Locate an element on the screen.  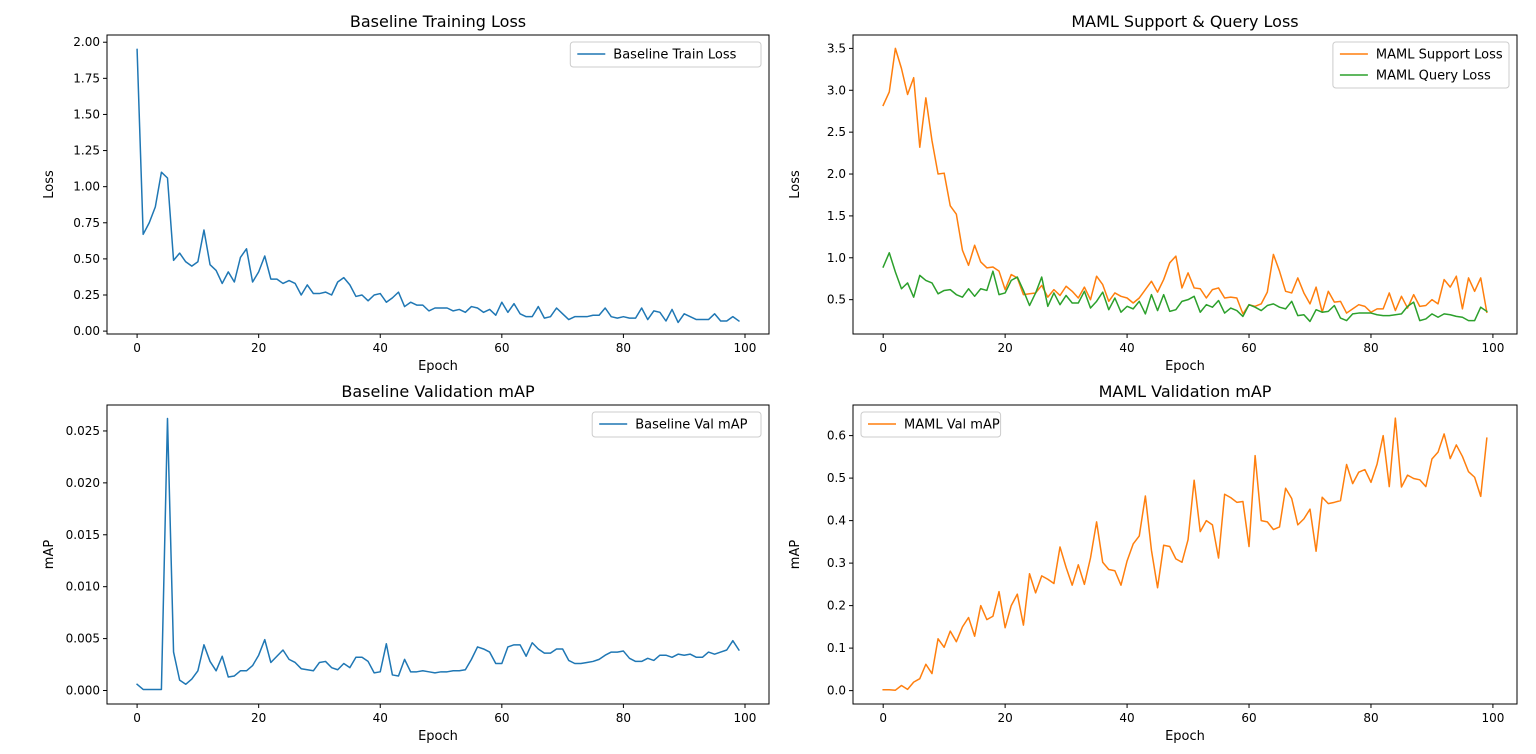
chart-title: Baseline Training Loss is located at coordinates (438, 21).